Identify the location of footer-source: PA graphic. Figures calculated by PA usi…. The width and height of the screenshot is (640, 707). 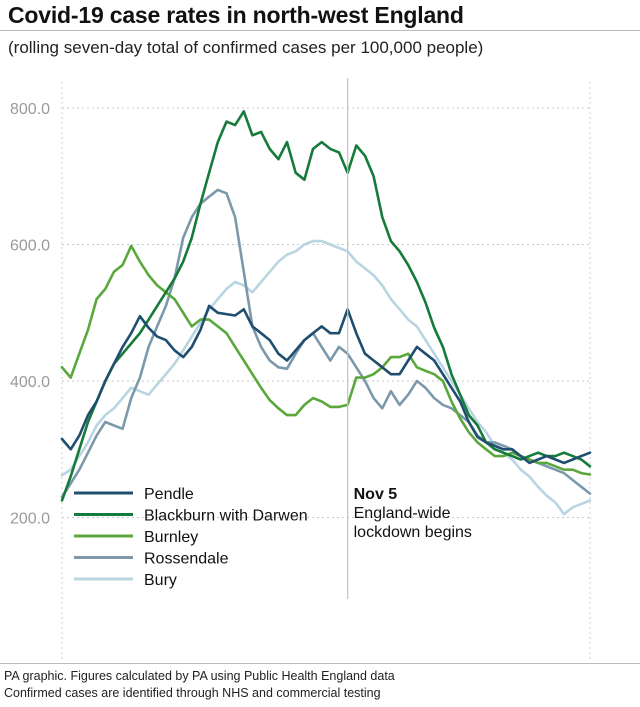
(199, 676).